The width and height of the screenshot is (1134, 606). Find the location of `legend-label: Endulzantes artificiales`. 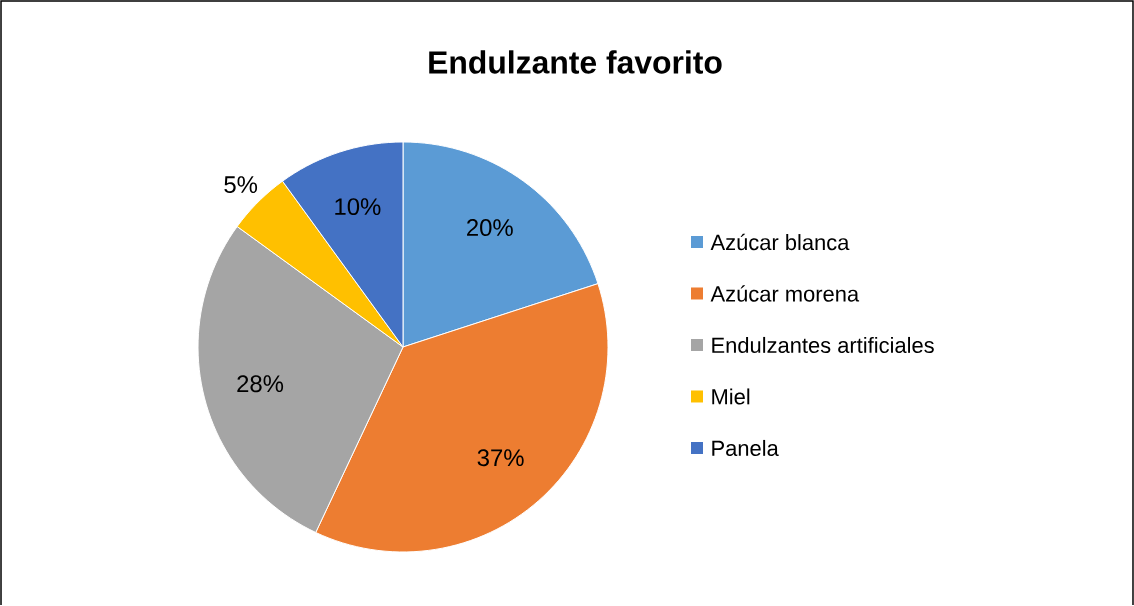

legend-label: Endulzantes artificiales is located at coordinates (823, 345).